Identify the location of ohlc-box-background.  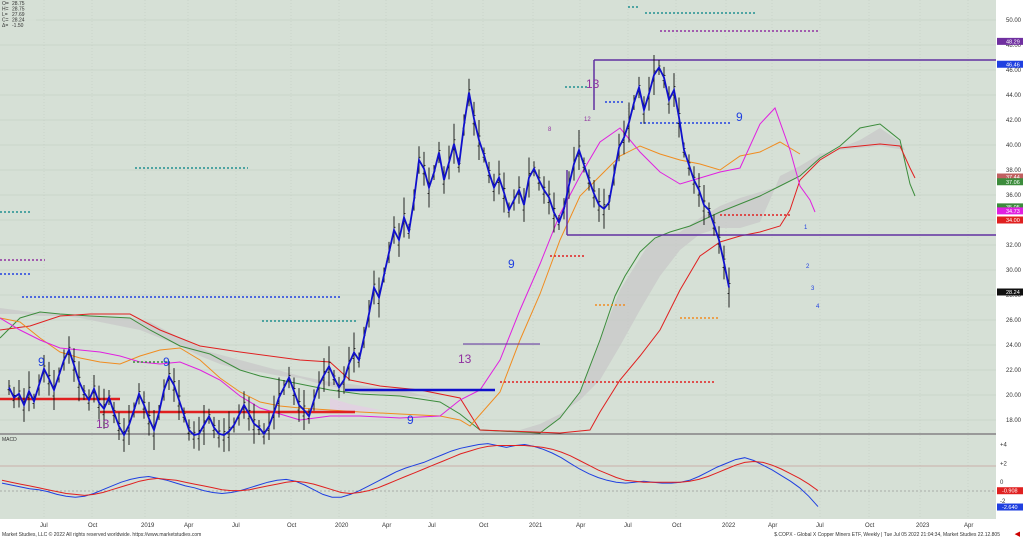
(18, 15).